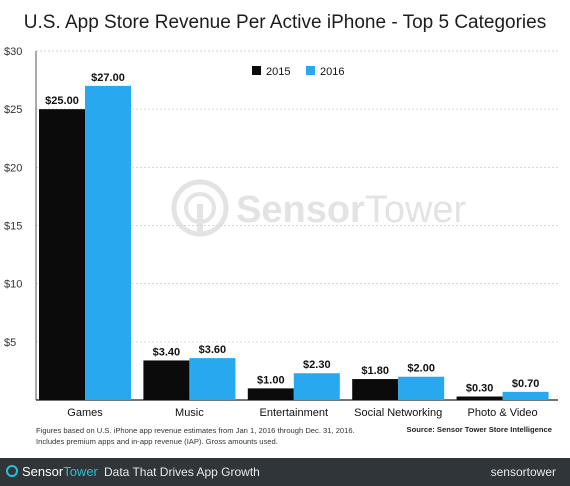 The height and width of the screenshot is (486, 570). I want to click on y-tick-label: $15, so click(13, 227).